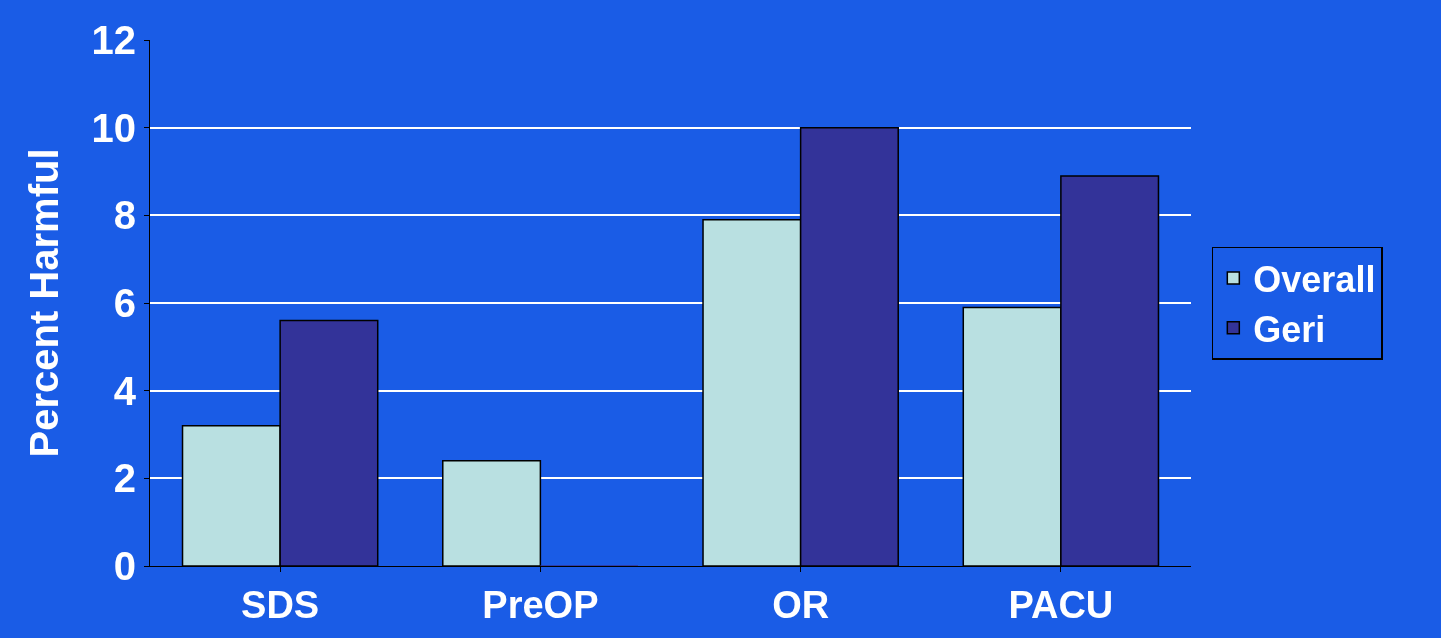 This screenshot has height=638, width=1441. I want to click on y-axis-title: Percent Harmful, so click(44, 303).